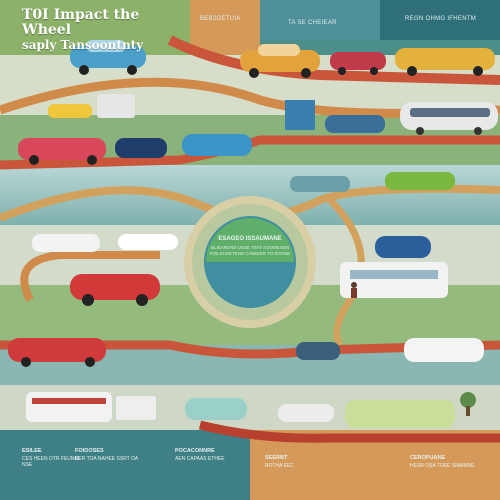 The image size is (500, 500). I want to click on footer-block: FOIOOSES BER TOA NAHEE SSRT OA, so click(110, 455).